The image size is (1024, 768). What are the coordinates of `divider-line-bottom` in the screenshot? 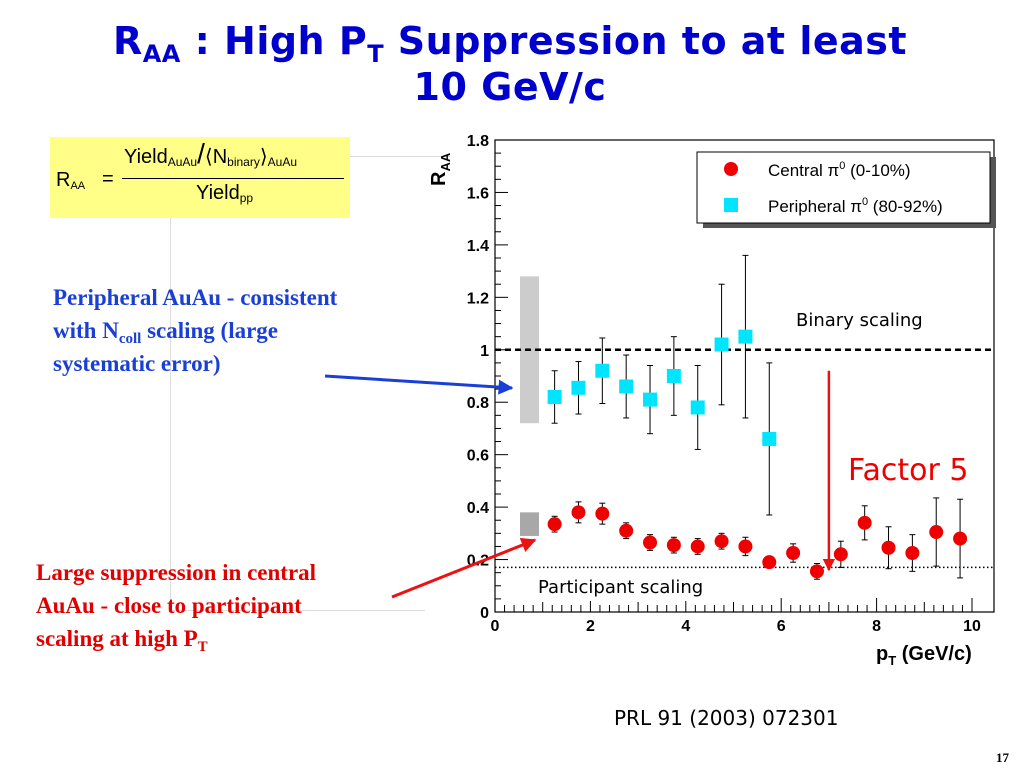 It's located at (297, 610).